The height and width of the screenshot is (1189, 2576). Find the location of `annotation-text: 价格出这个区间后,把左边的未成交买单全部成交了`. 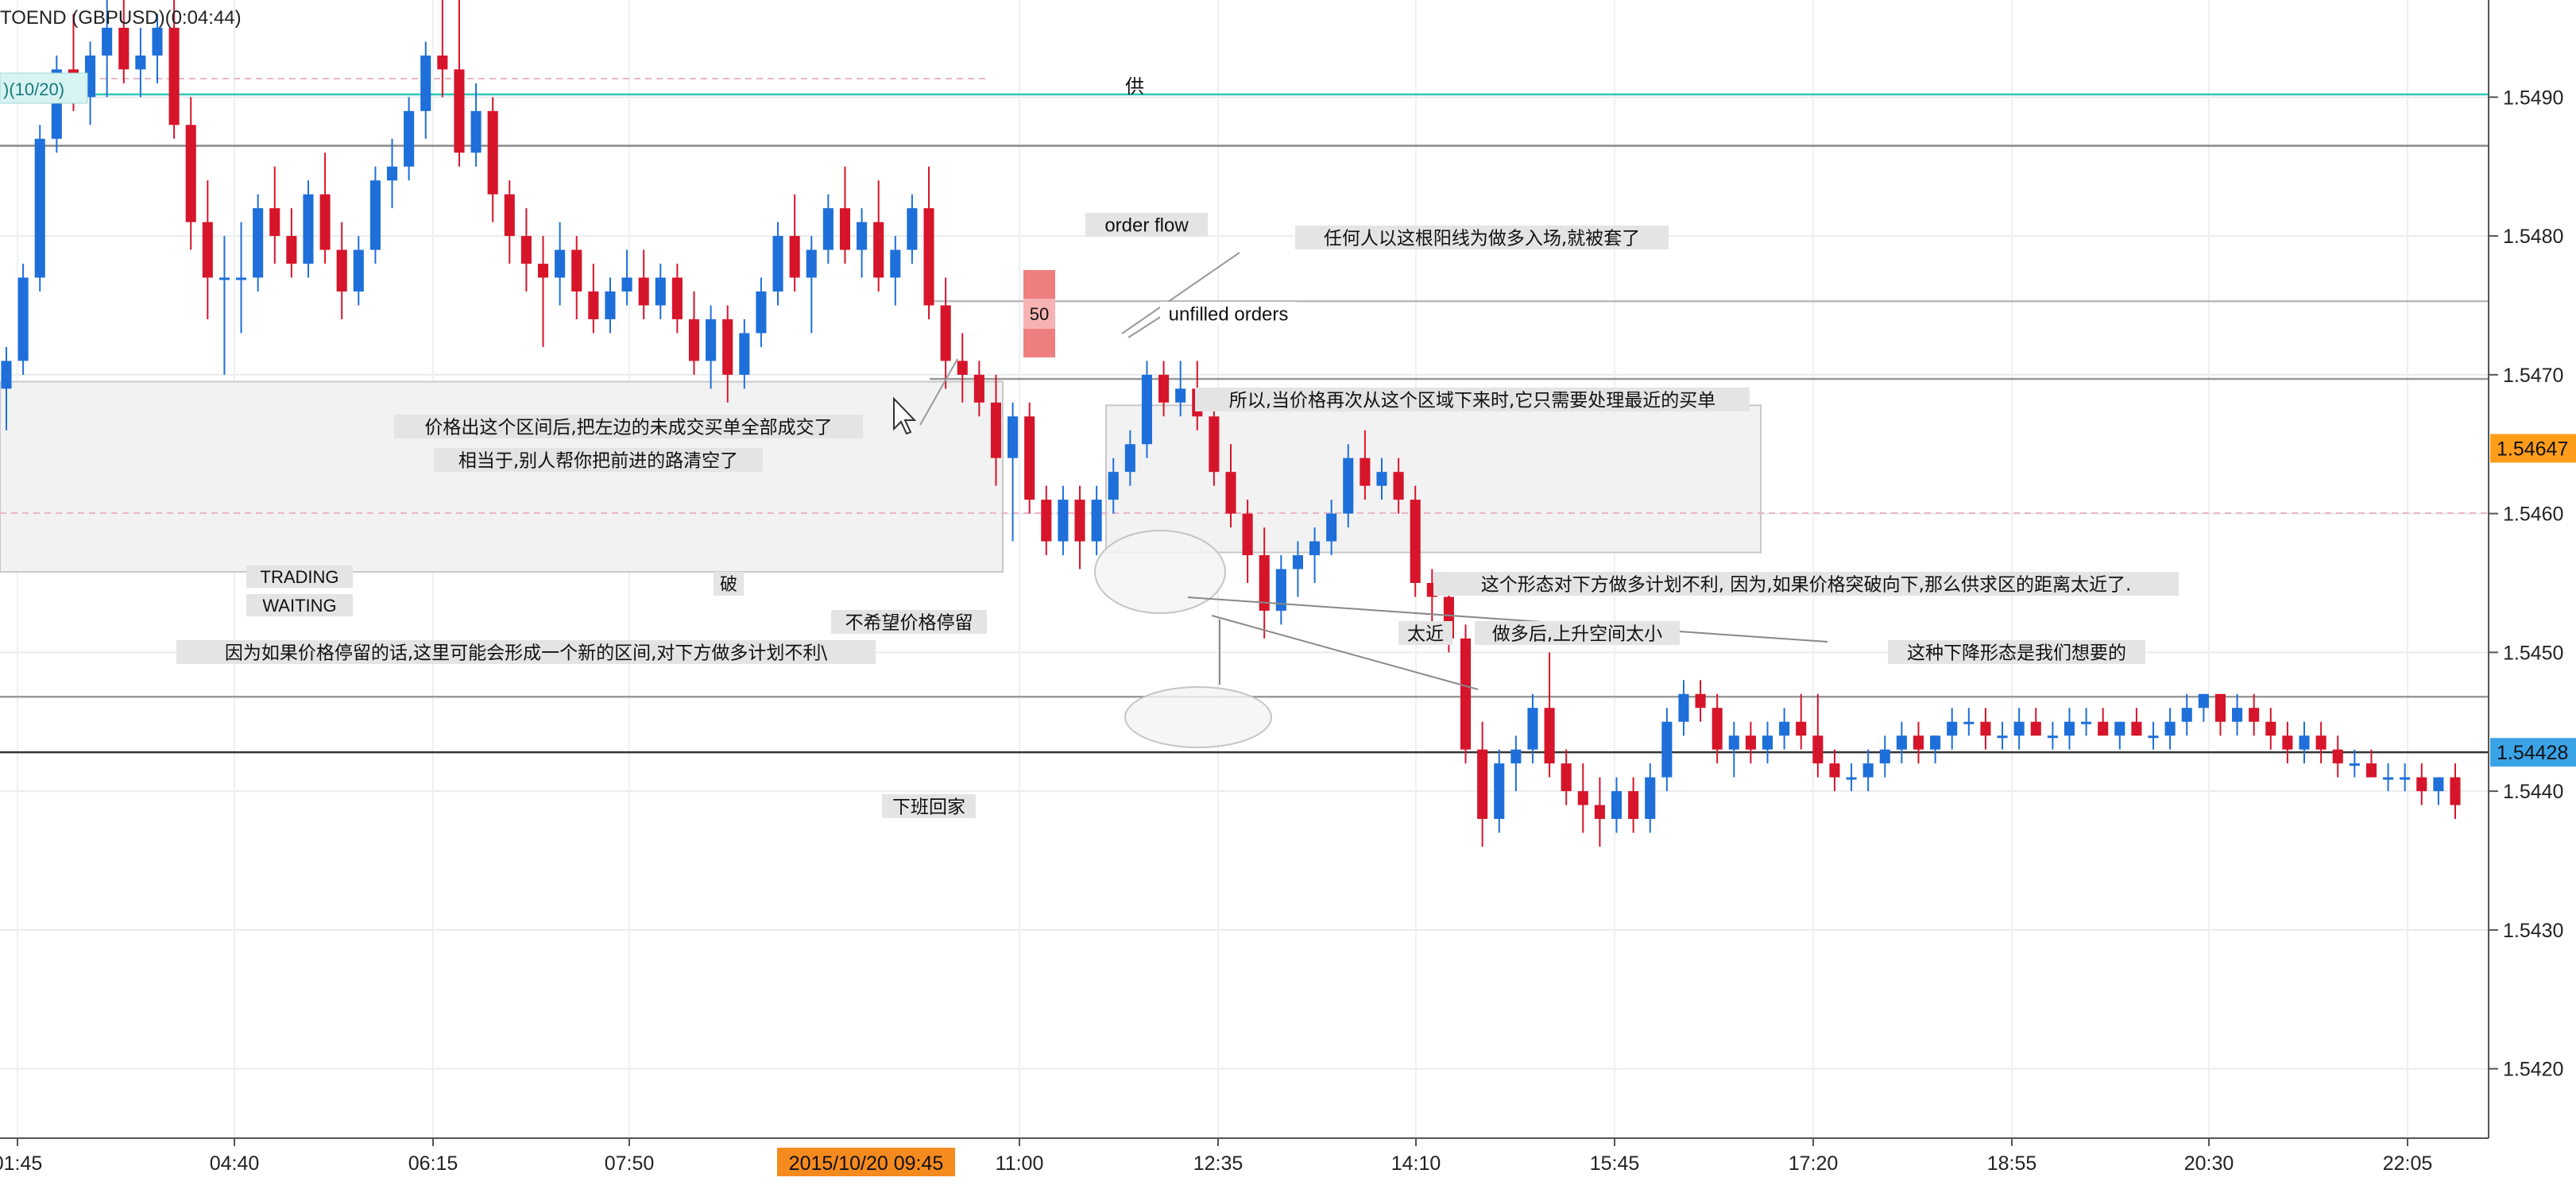

annotation-text: 价格出这个区间后,把左边的未成交买单全部成交了 is located at coordinates (628, 427).